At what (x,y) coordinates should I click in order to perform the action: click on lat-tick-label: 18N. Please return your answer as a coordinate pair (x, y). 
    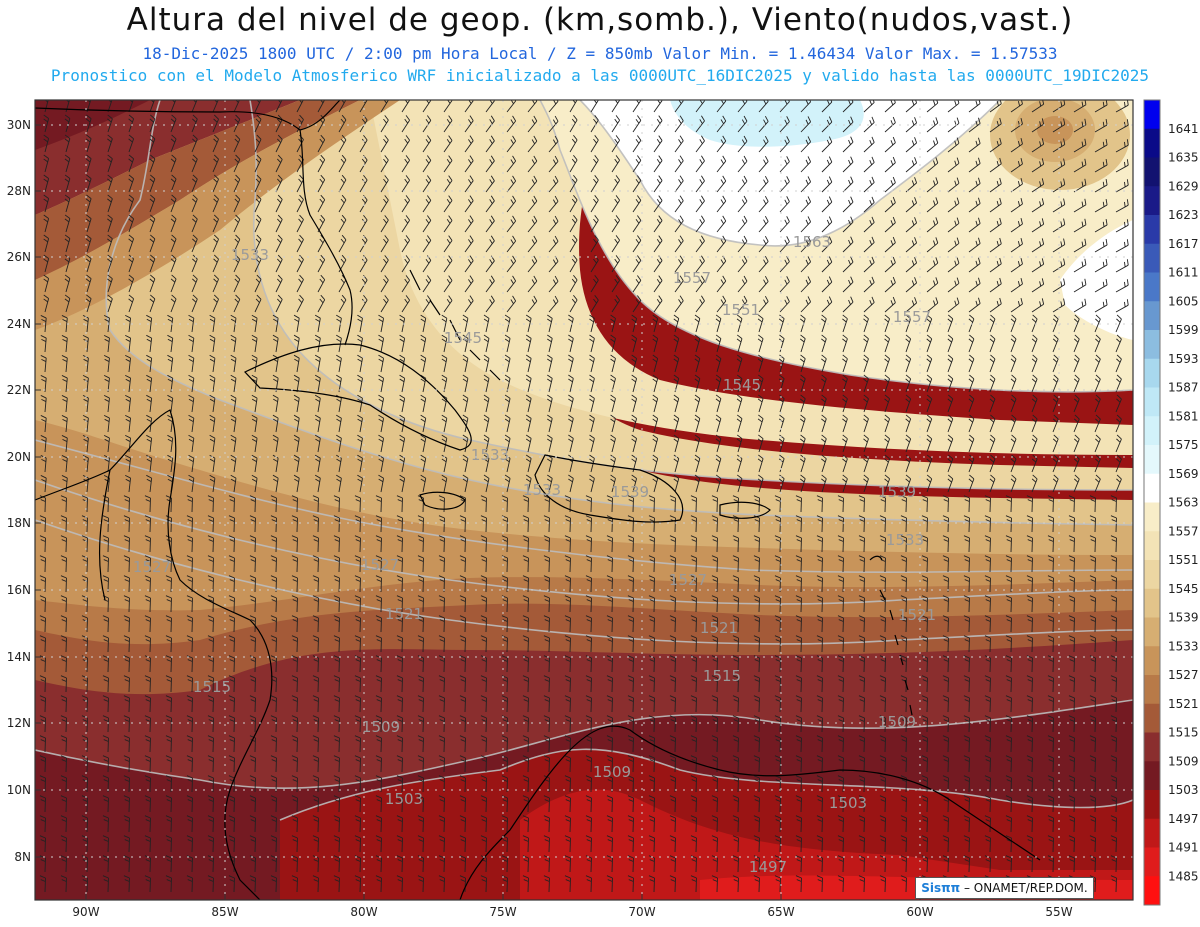
    Looking at the image, I should click on (19, 523).